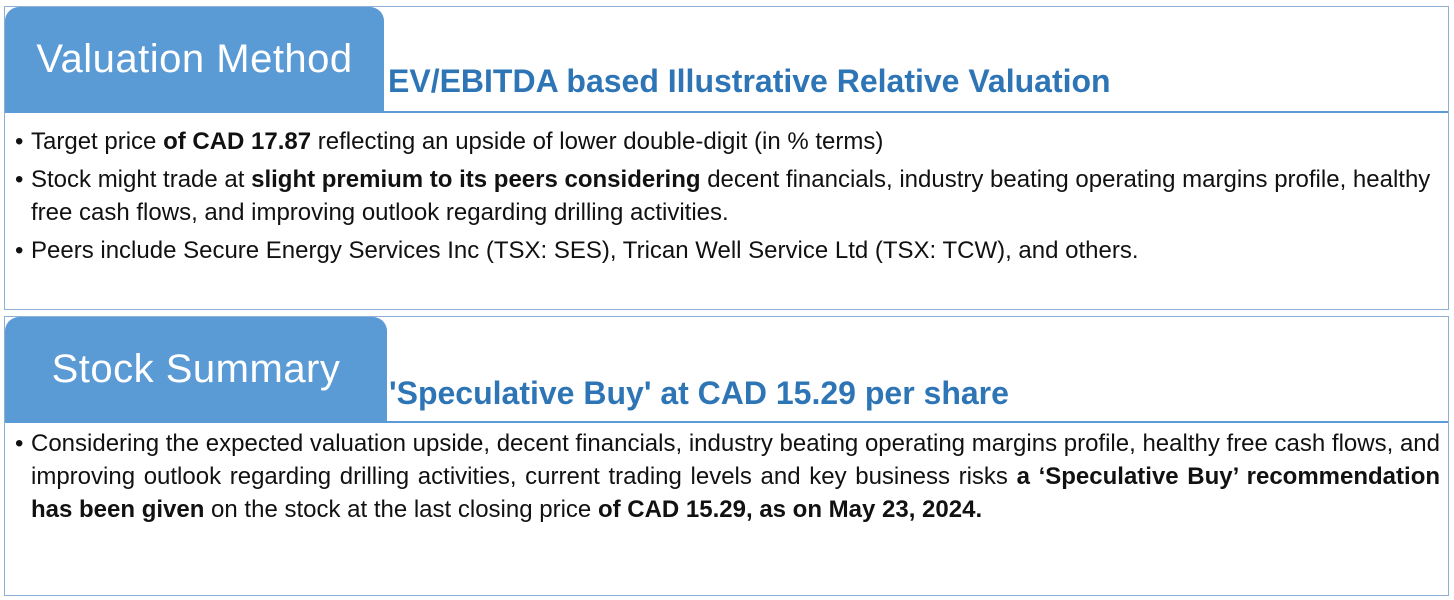 This screenshot has height=600, width=1454. I want to click on summary-divider, so click(726, 422).